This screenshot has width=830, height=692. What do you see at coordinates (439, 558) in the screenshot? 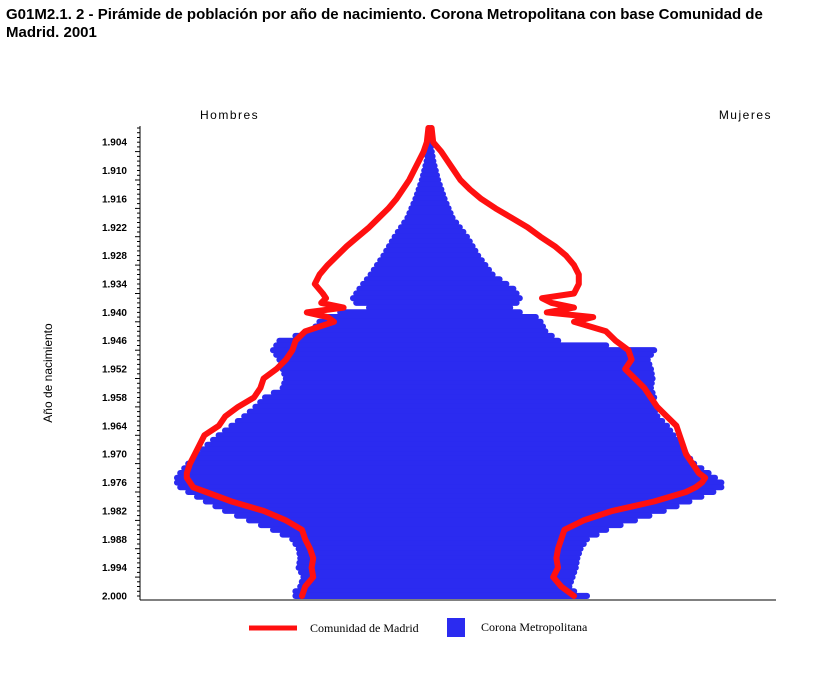
I see `corona-bar-1992` at bounding box center [439, 558].